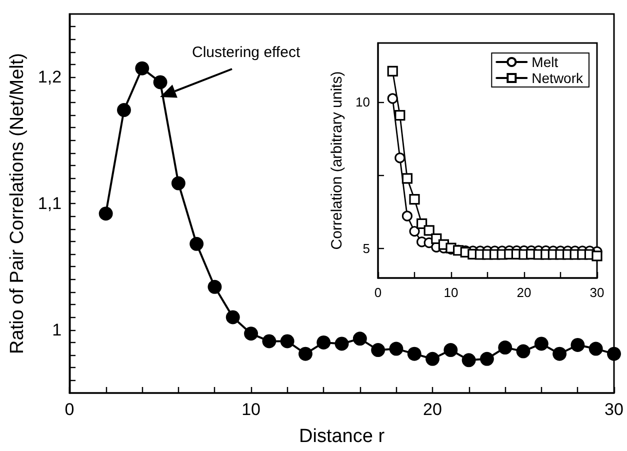 The image size is (627, 451). What do you see at coordinates (337, 160) in the screenshot?
I see `y-axis-title: Correlation (arbitrary units)` at bounding box center [337, 160].